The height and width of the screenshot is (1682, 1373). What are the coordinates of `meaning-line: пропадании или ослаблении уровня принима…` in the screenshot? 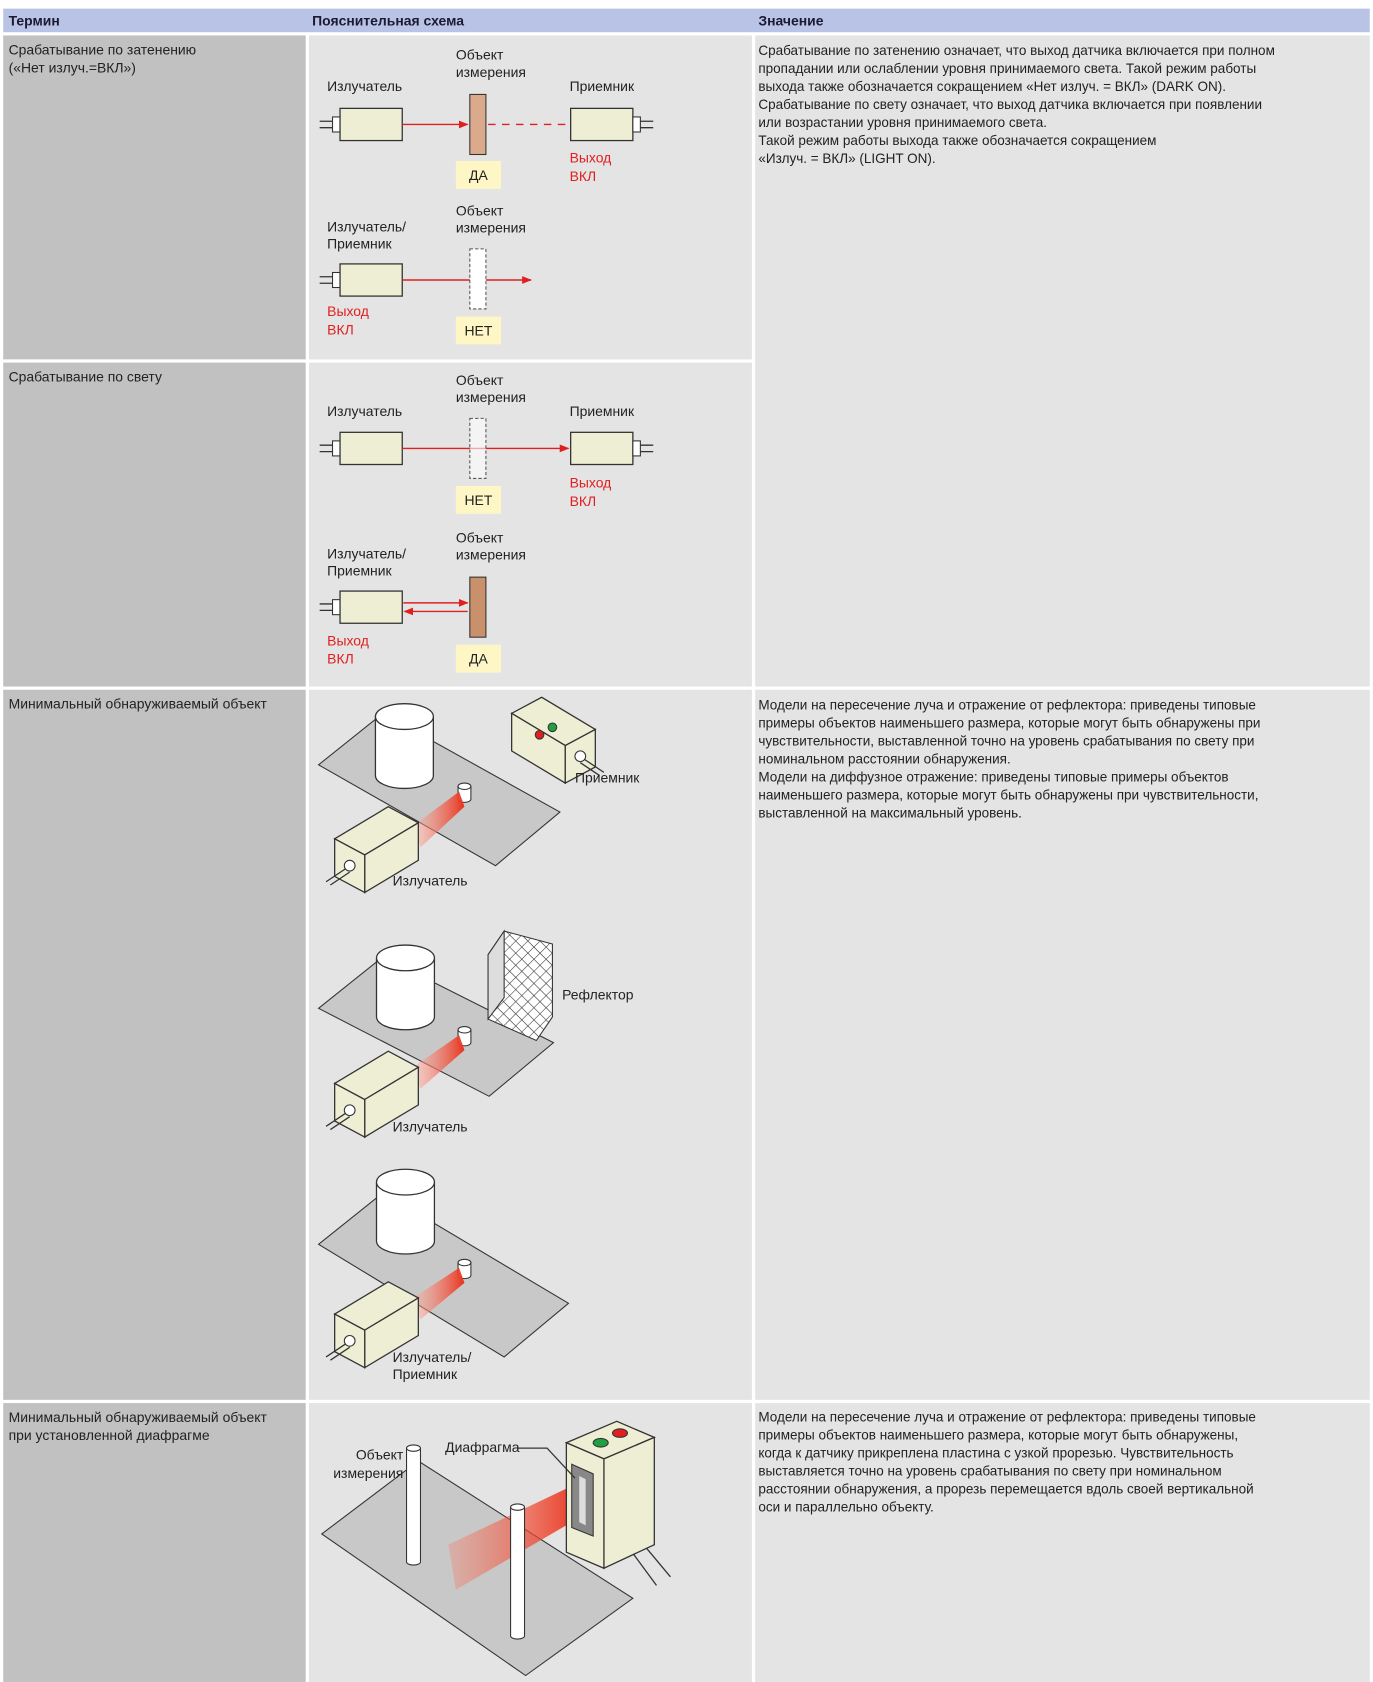 It's located at (1007, 68).